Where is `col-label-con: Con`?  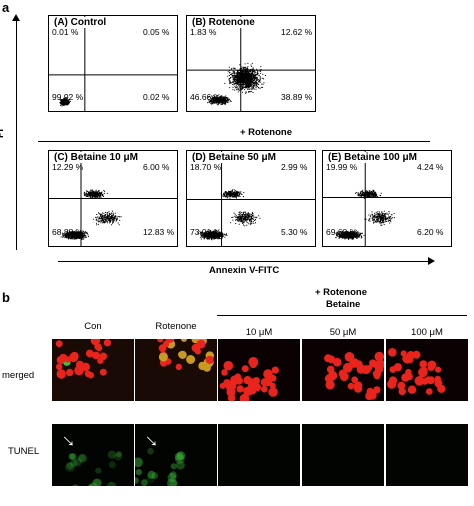 col-label-con: Con is located at coordinates (93, 326).